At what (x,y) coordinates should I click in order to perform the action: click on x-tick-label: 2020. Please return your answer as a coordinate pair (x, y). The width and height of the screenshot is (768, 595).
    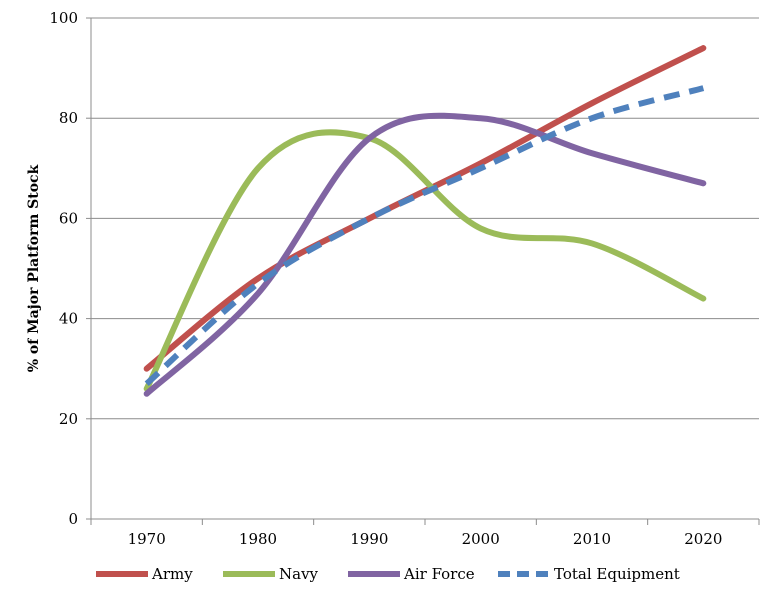
    Looking at the image, I should click on (703, 539).